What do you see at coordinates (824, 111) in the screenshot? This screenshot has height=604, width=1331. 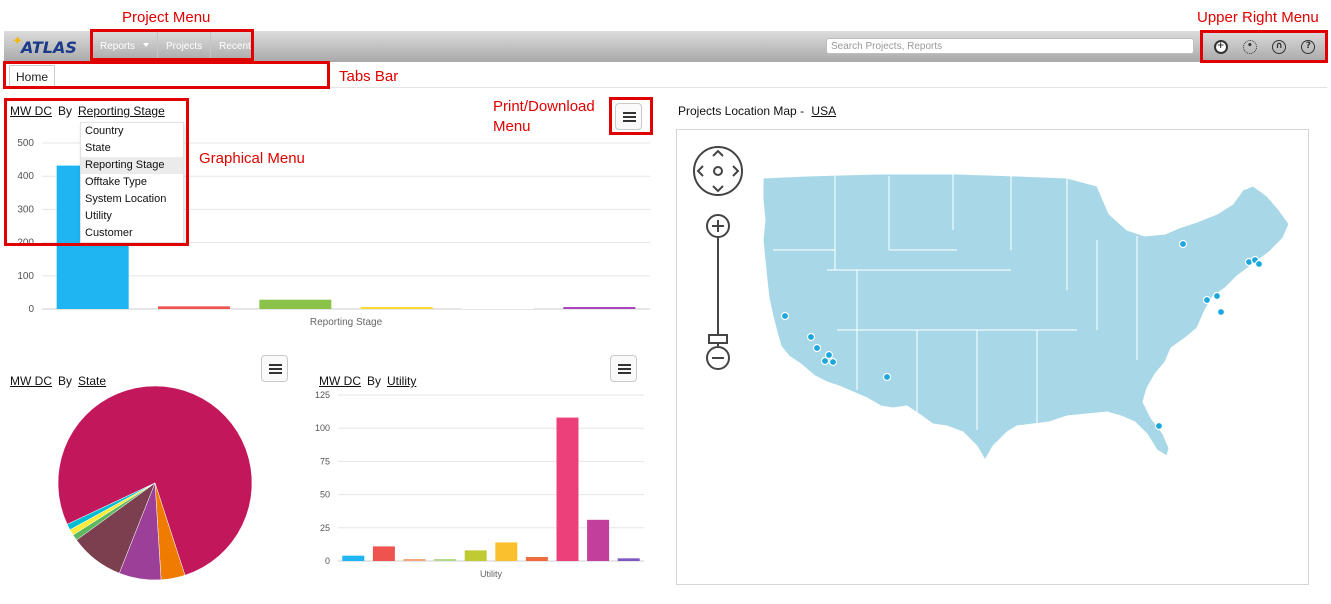 I see `map-region-link: USA` at bounding box center [824, 111].